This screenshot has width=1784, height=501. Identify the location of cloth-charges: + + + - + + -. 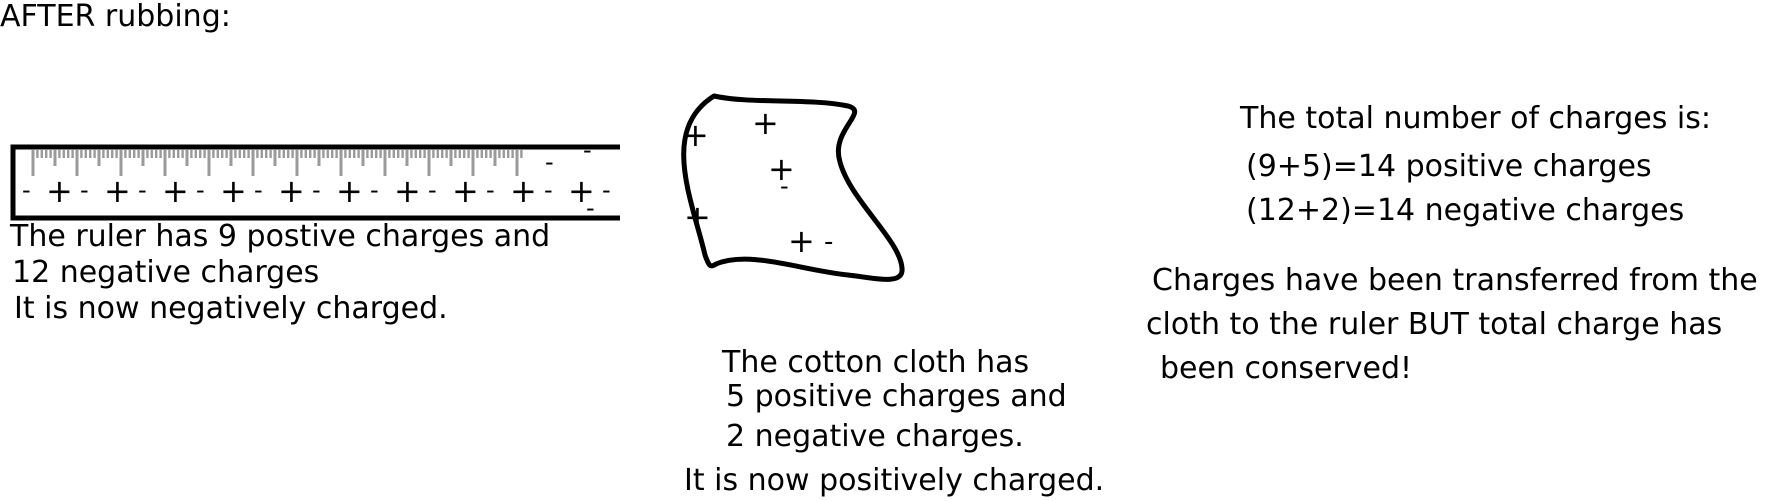
(757, 182).